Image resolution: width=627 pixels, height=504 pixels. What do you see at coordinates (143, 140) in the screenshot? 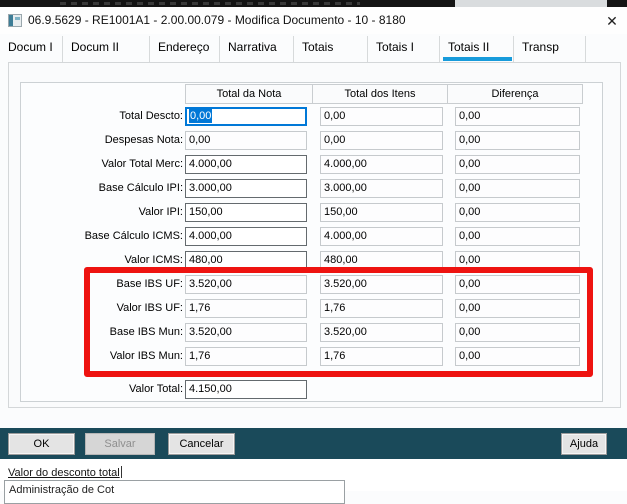
I see `field-label-despesas-nota: Despesas Nota:` at bounding box center [143, 140].